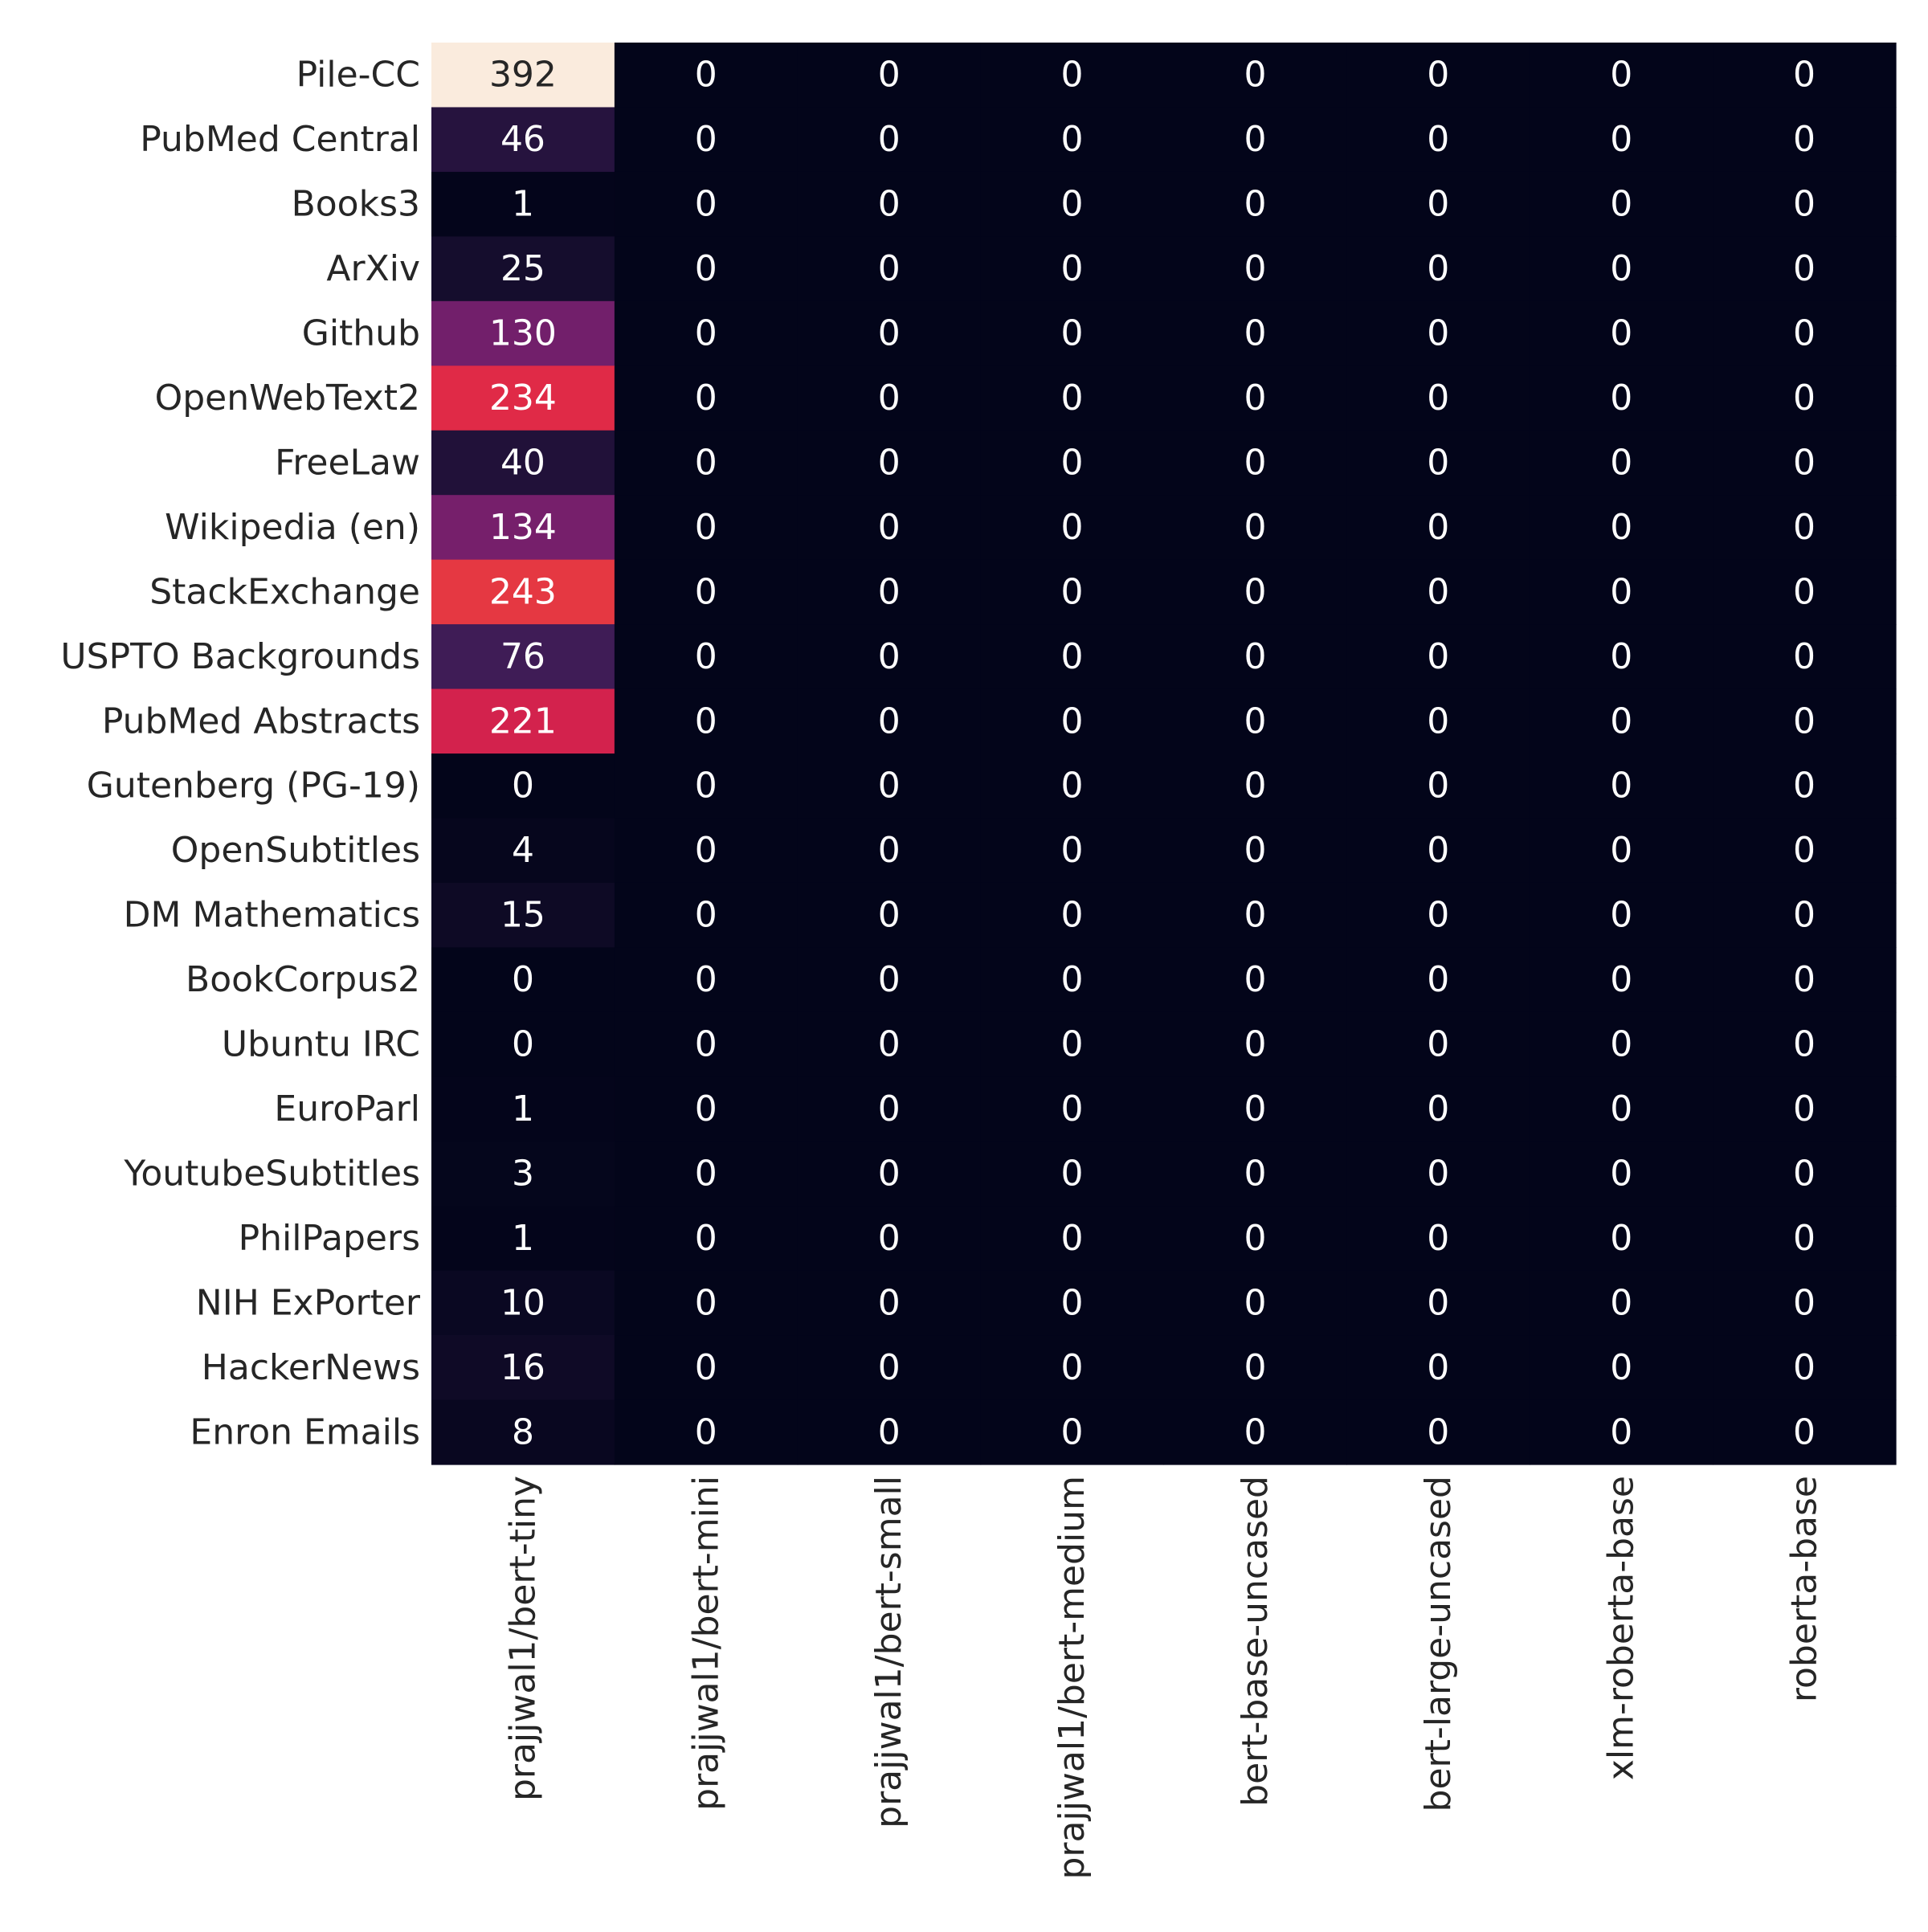 The width and height of the screenshot is (1928, 1932). Describe the element at coordinates (261, 721) in the screenshot. I see `y-tick-label: PubMed Abstracts` at that location.